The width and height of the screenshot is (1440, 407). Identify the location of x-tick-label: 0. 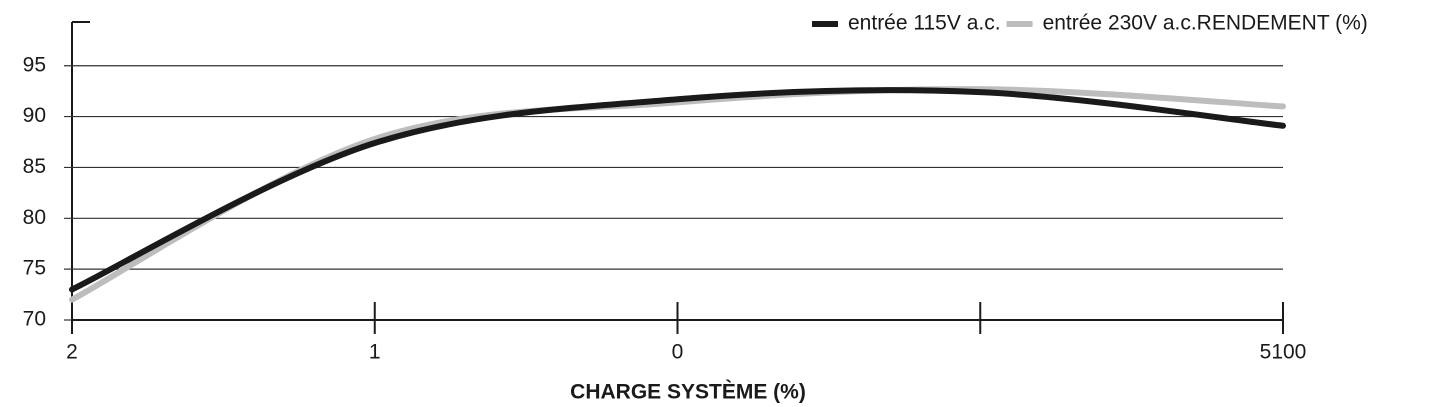
(678, 352).